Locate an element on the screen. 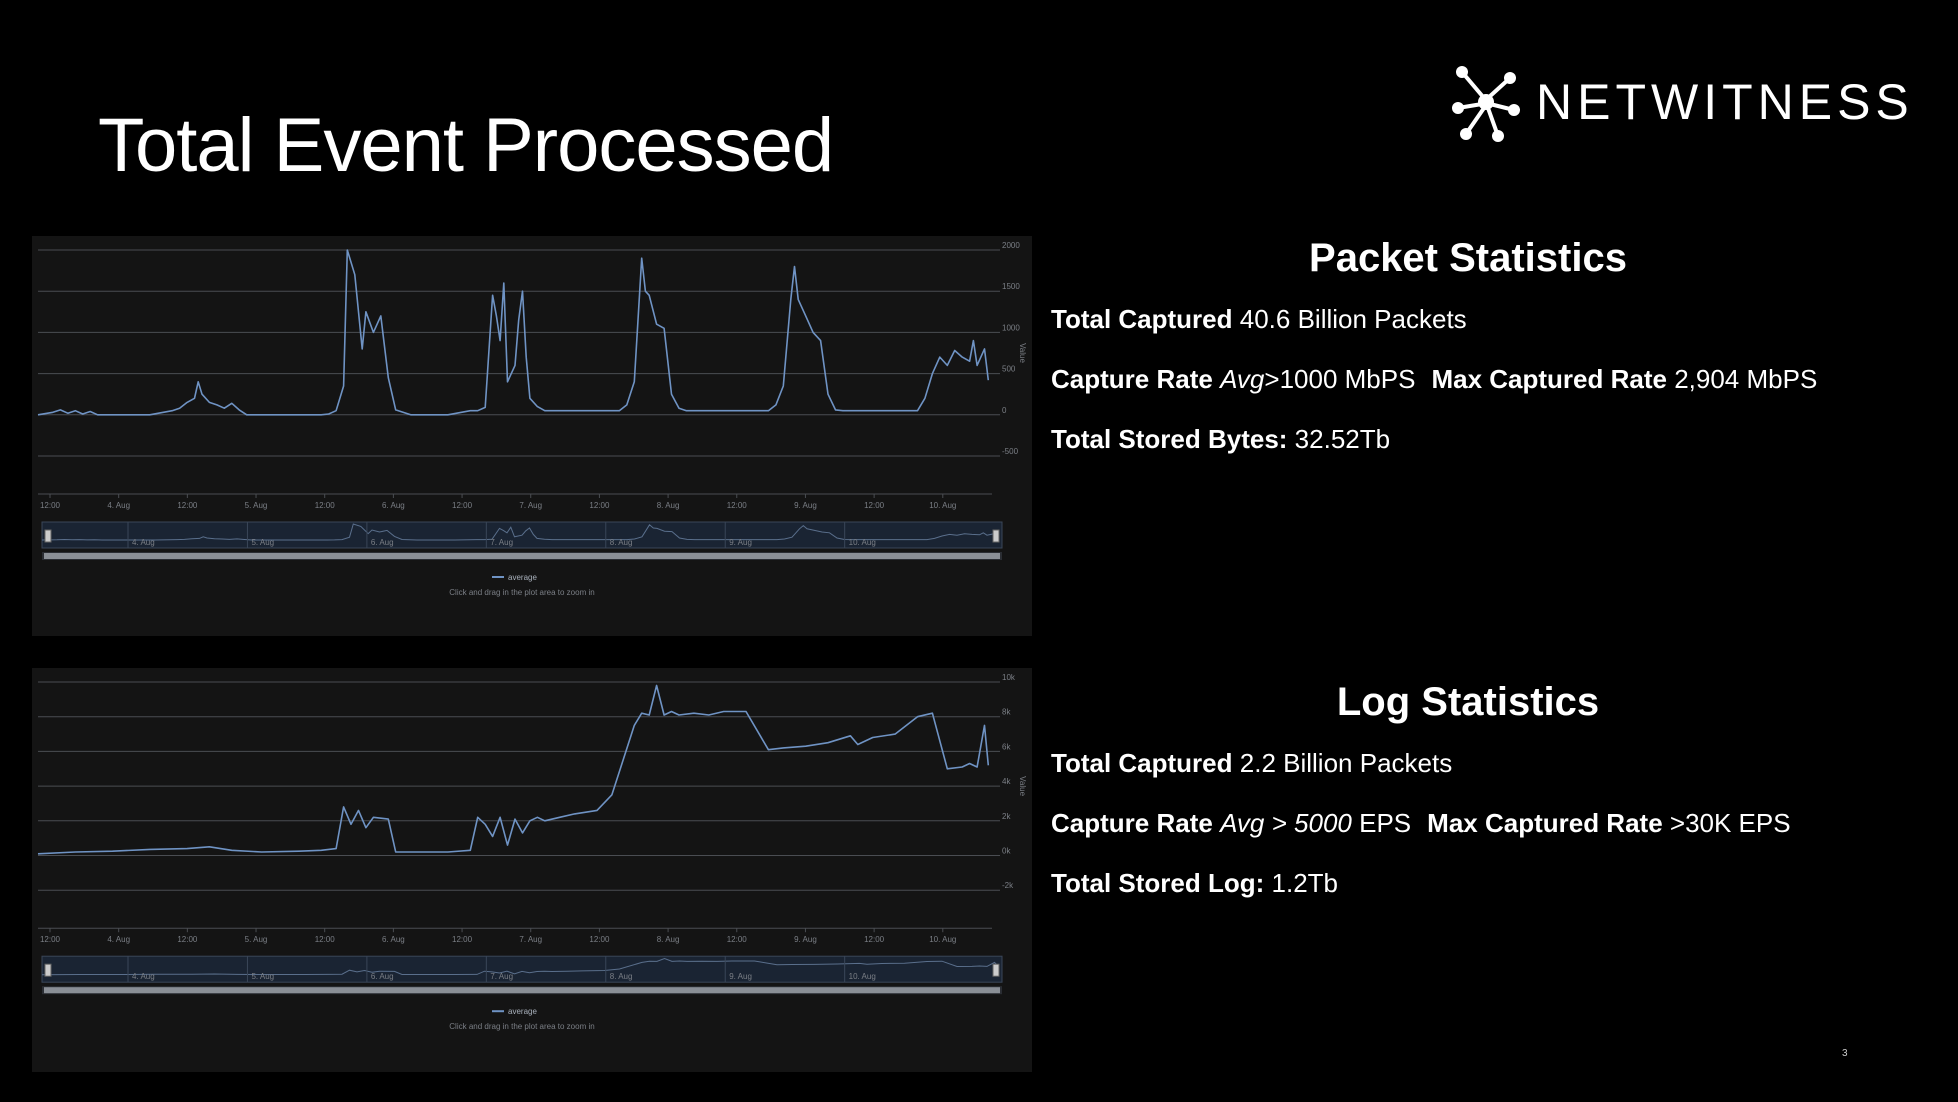 The height and width of the screenshot is (1102, 1958). y-tick-label: 2000 is located at coordinates (1011, 245).